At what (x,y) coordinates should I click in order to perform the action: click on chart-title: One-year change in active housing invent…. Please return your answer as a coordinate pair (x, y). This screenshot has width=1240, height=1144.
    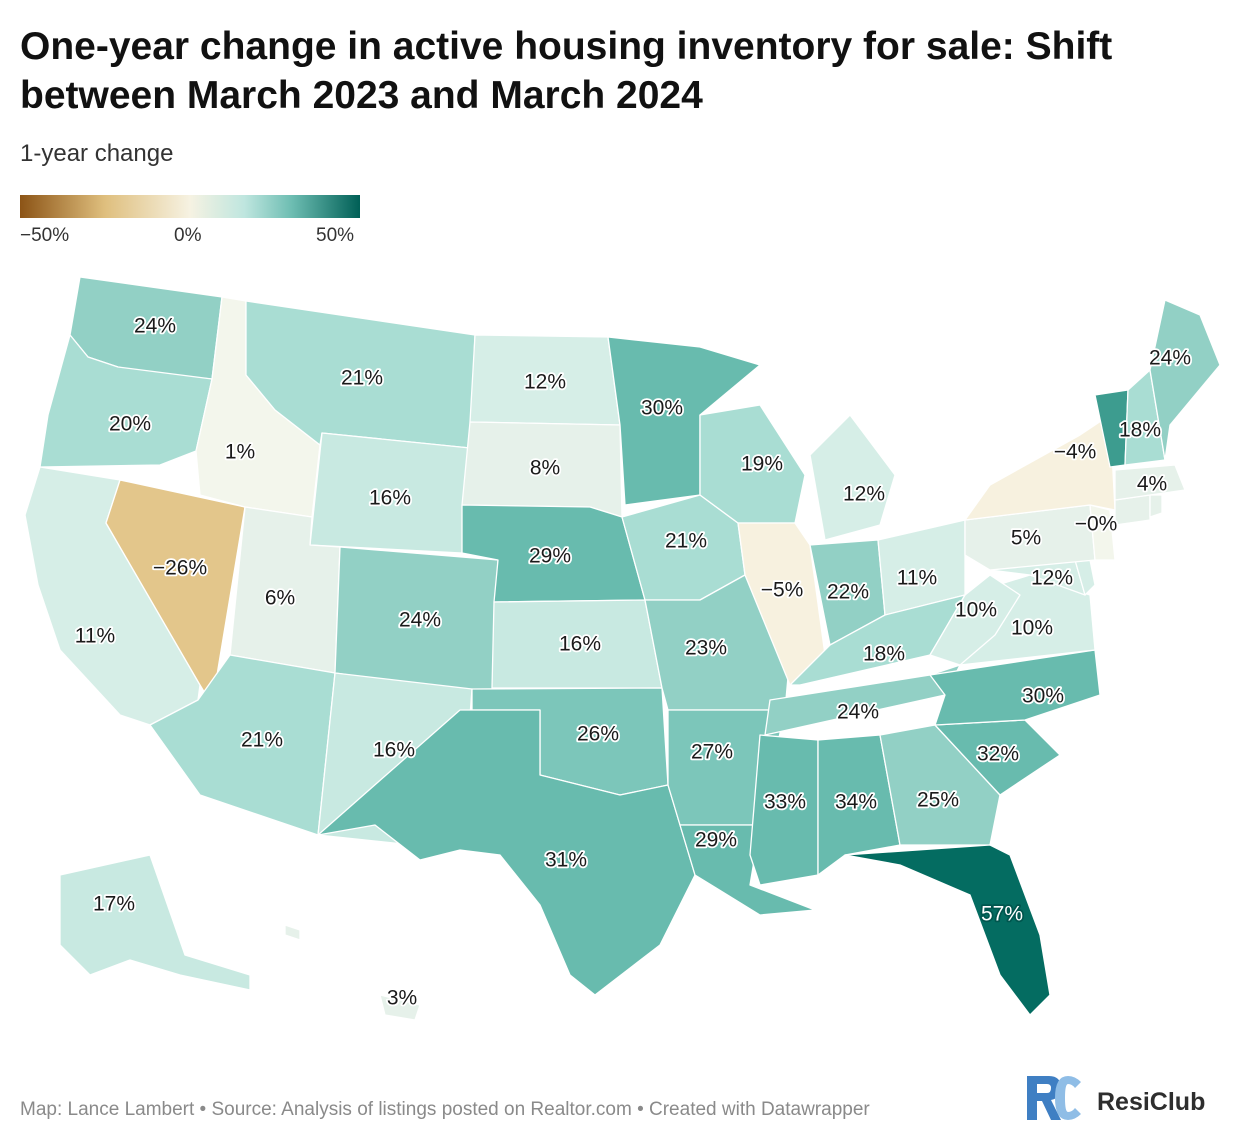
    Looking at the image, I should click on (566, 71).